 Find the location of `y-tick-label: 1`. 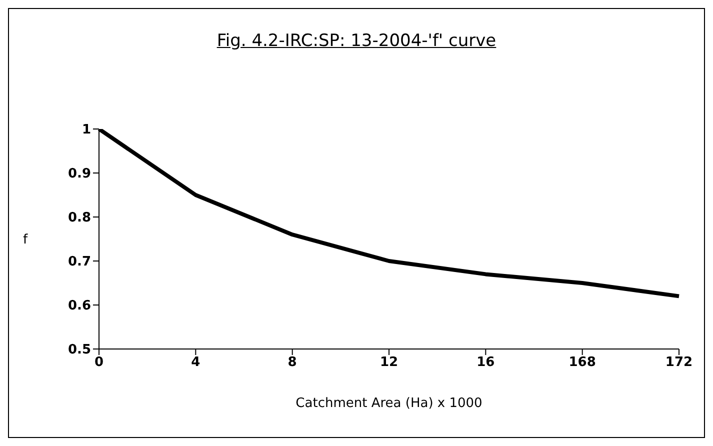

y-tick-label: 1 is located at coordinates (86, 130).